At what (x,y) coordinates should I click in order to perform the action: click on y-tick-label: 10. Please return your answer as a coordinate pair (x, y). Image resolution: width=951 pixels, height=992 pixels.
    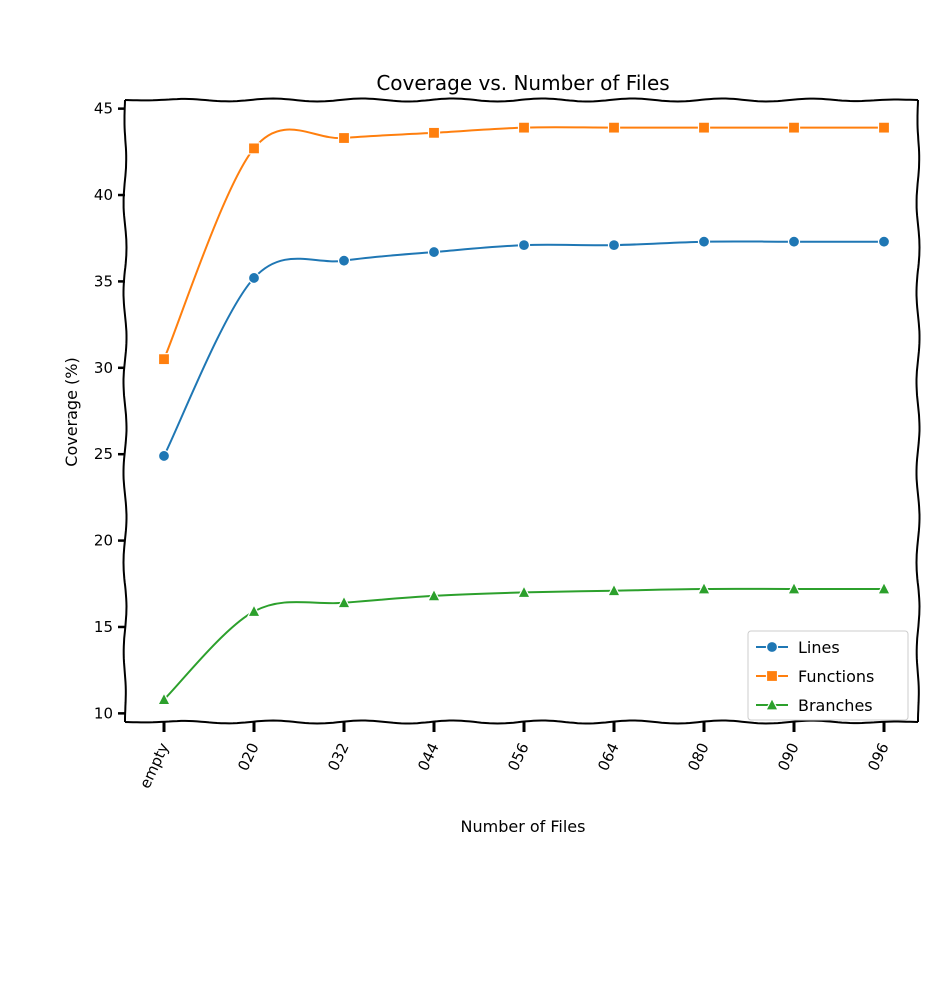
    Looking at the image, I should click on (103, 713).